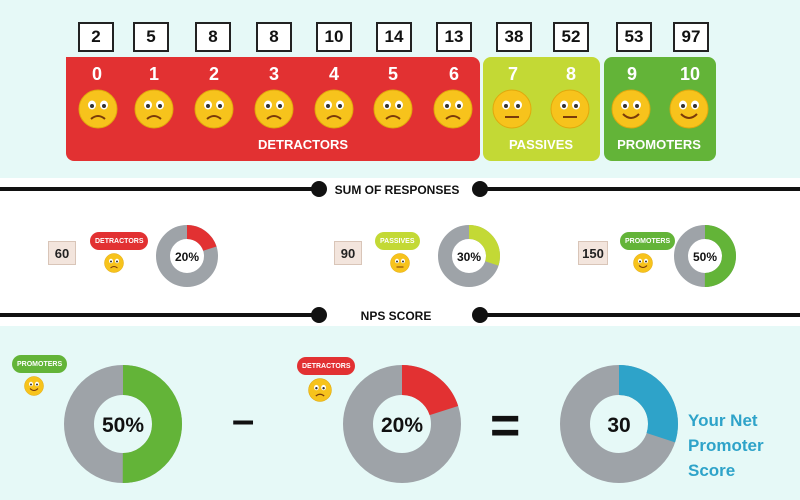  What do you see at coordinates (159, 189) in the screenshot?
I see `sum-divider-left` at bounding box center [159, 189].